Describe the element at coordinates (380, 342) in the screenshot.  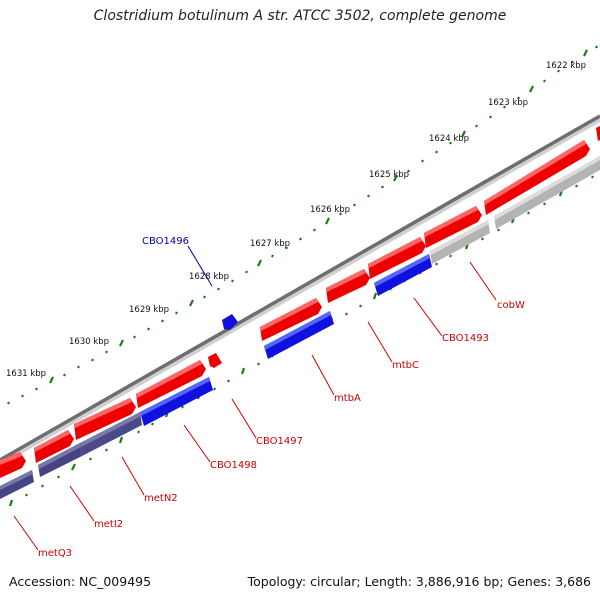
I see `leader-mtbc` at that location.